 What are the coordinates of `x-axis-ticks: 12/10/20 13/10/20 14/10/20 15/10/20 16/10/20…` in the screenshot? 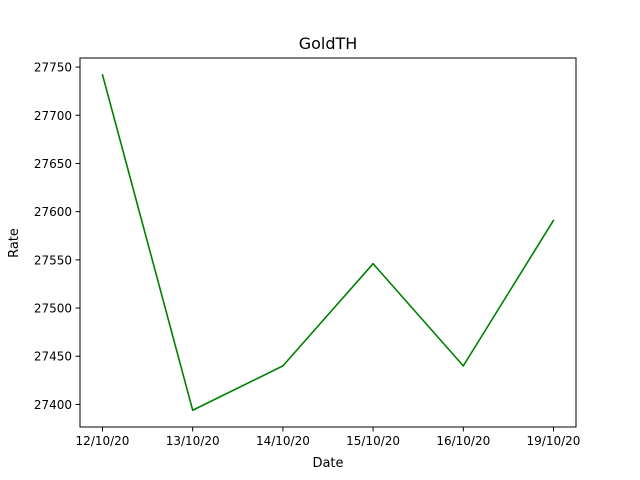 It's located at (328, 437).